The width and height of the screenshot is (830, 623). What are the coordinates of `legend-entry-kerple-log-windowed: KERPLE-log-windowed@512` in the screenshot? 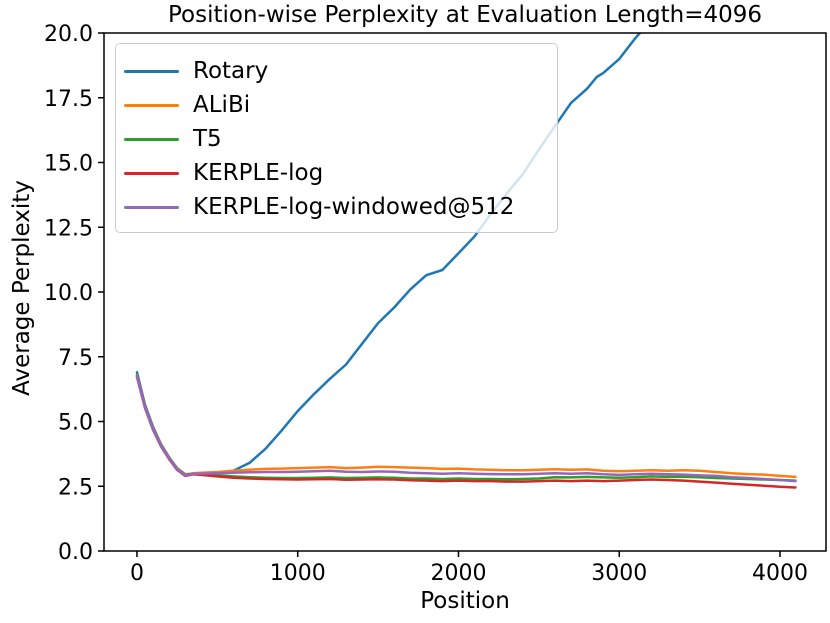 It's located at (340, 207).